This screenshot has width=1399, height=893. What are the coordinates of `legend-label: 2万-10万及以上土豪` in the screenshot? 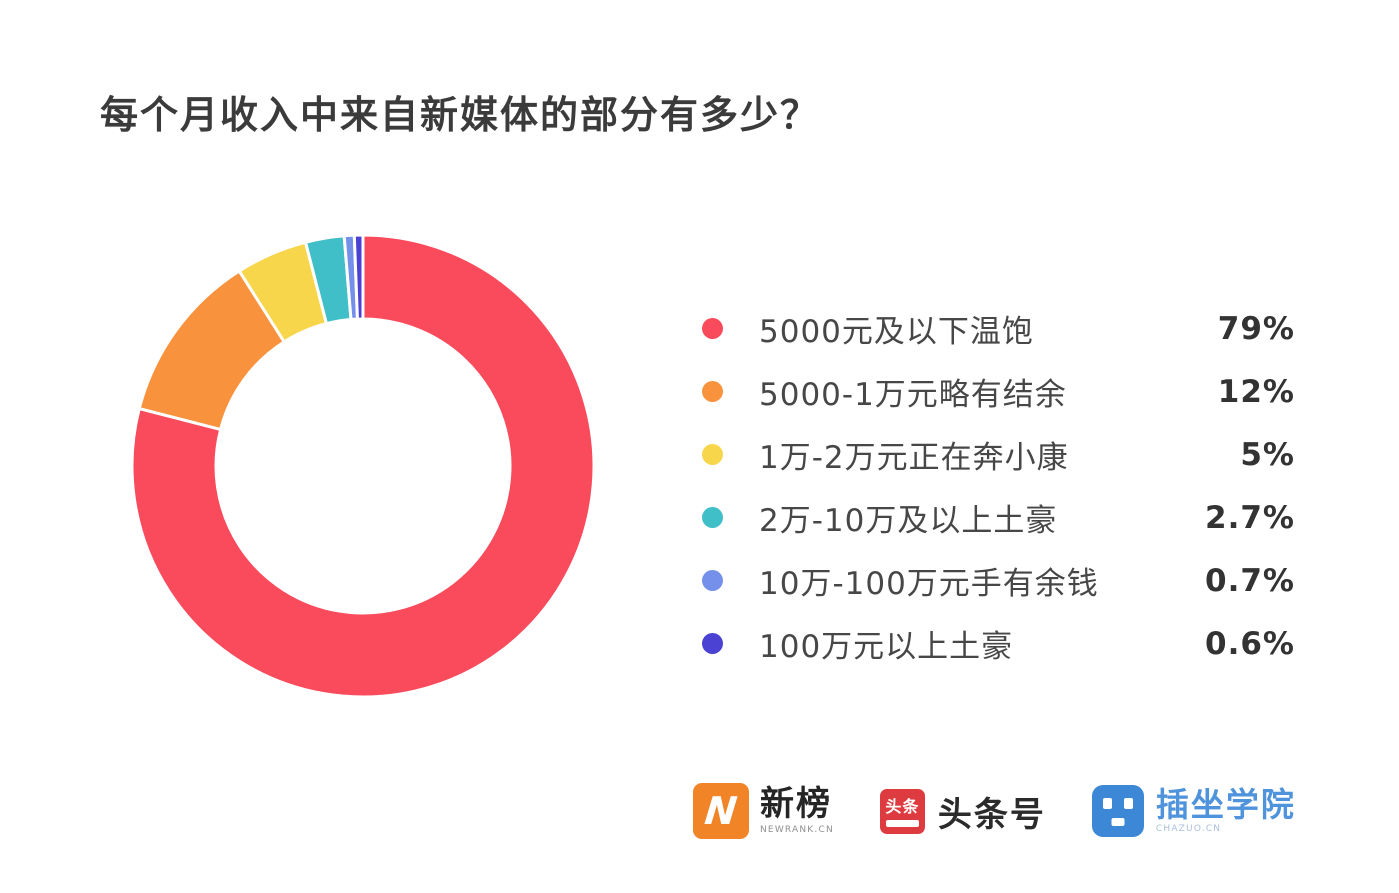 It's located at (908, 521).